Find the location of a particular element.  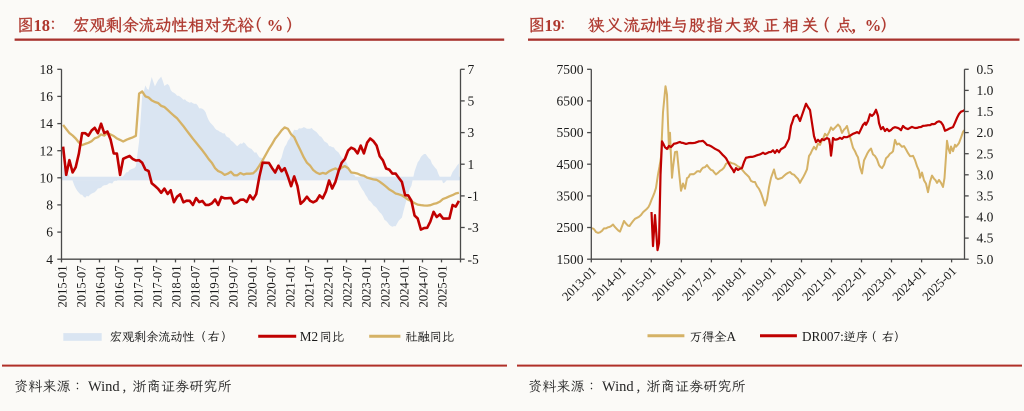

svg-text: 6500 is located at coordinates (570, 101).